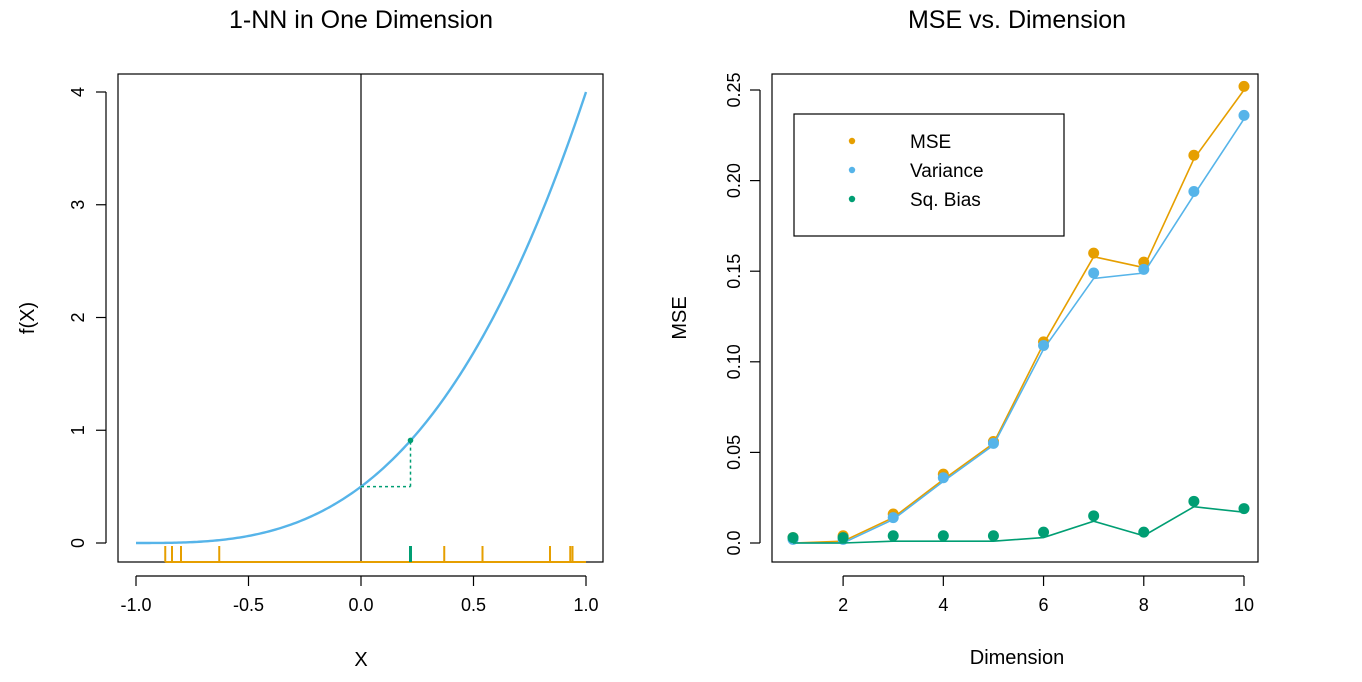 This screenshot has height=682, width=1362. I want to click on right-y-tick-label: 0.05, so click(734, 452).